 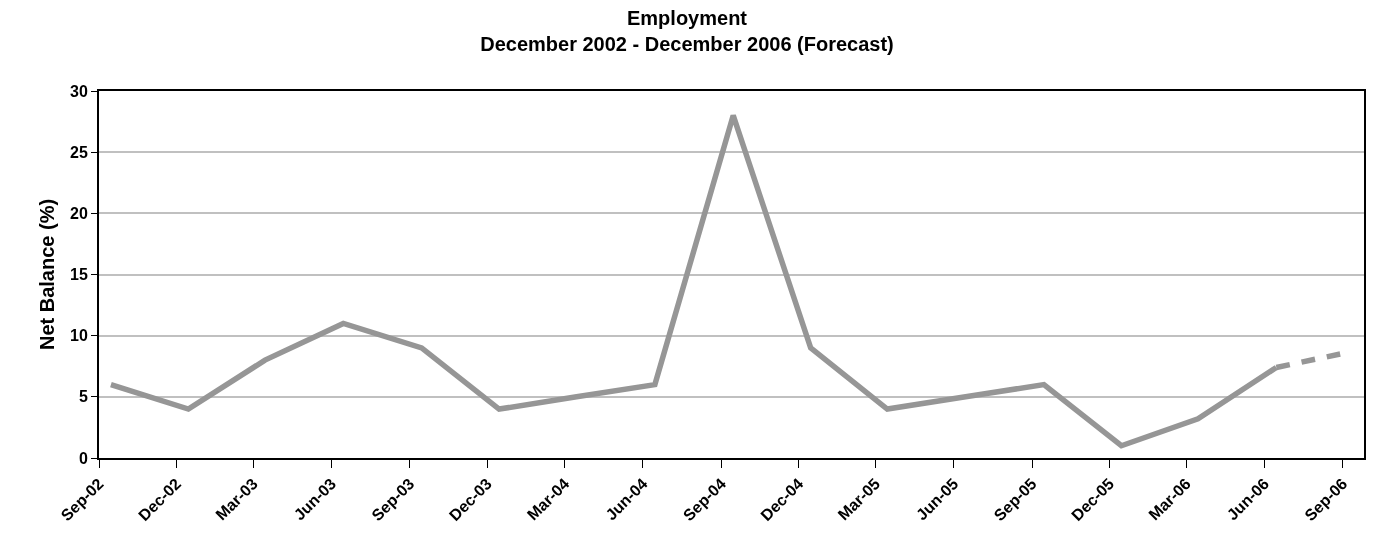 What do you see at coordinates (79, 152) in the screenshot?
I see `y-tick-label: 25` at bounding box center [79, 152].